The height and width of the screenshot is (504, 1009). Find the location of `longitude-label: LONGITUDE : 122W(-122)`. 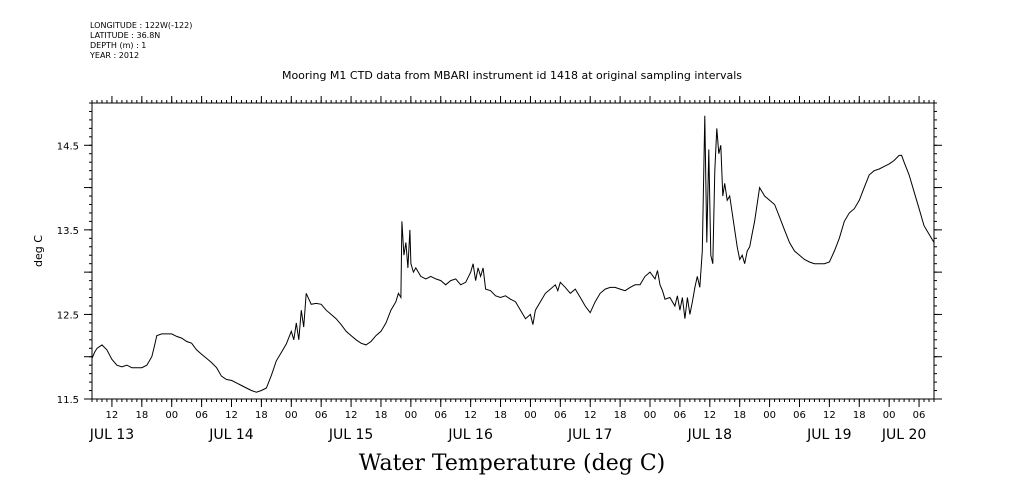

longitude-label: LONGITUDE : 122W(-122) is located at coordinates (141, 25).